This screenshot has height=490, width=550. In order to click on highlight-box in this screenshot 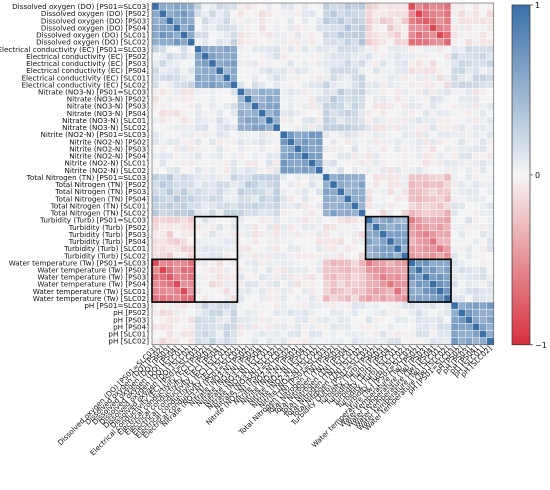, I will do `click(429, 280)`.